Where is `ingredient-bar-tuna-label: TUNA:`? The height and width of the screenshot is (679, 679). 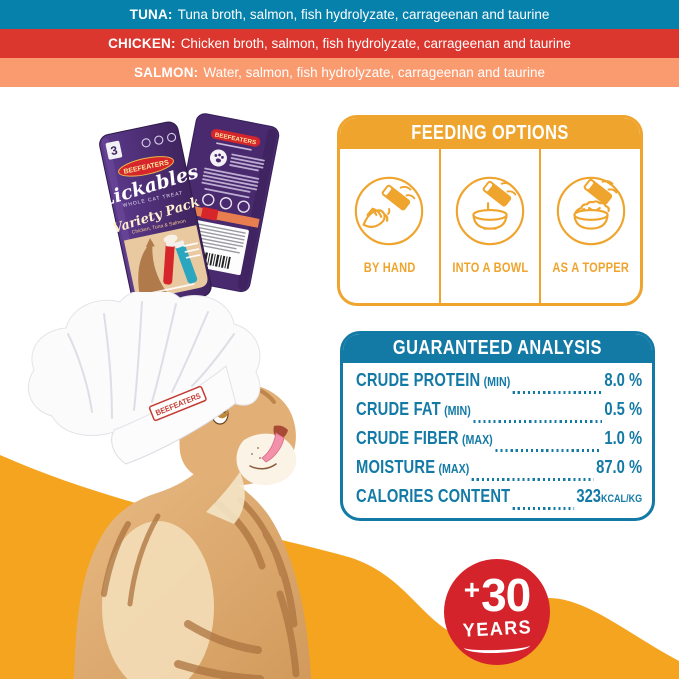
ingredient-bar-tuna-label: TUNA: is located at coordinates (151, 14).